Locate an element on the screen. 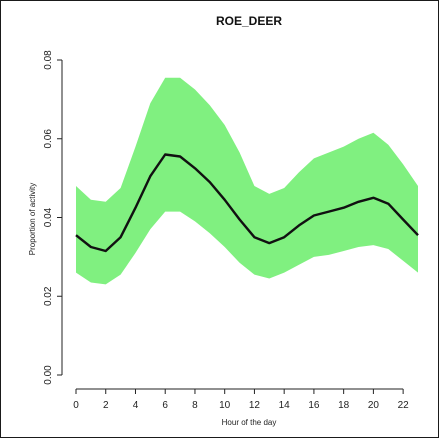  x-axis-label: Hour of the day is located at coordinates (249, 422).